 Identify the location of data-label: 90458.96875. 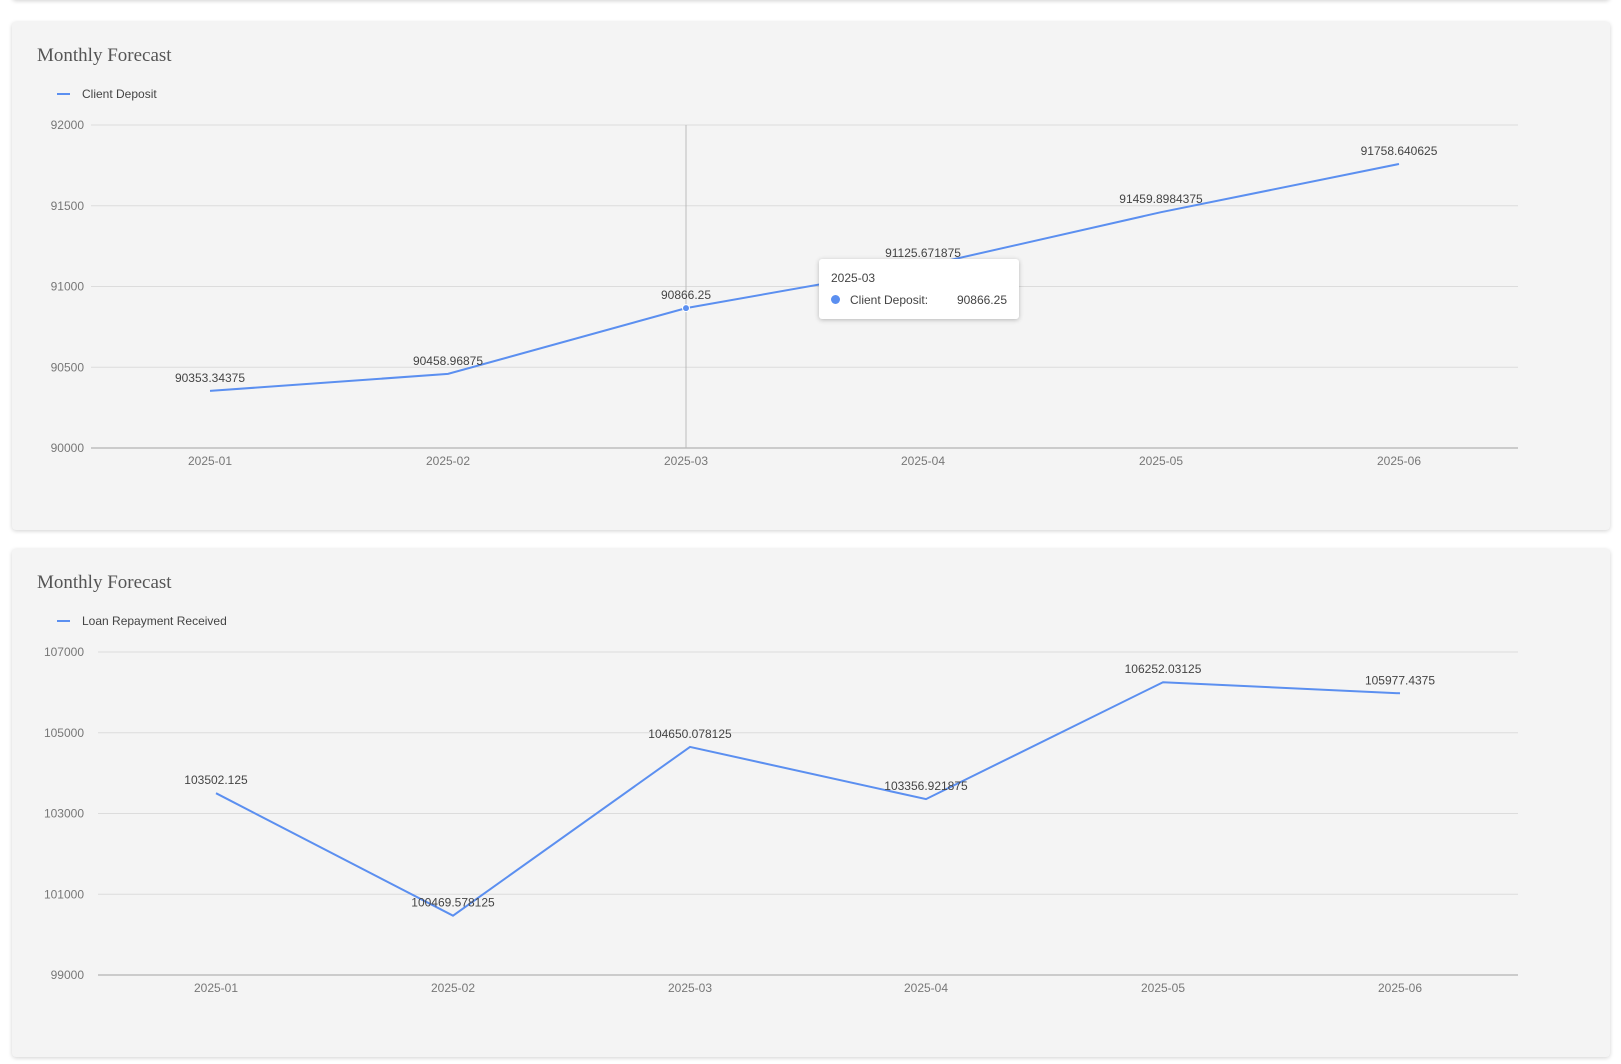
(448, 361).